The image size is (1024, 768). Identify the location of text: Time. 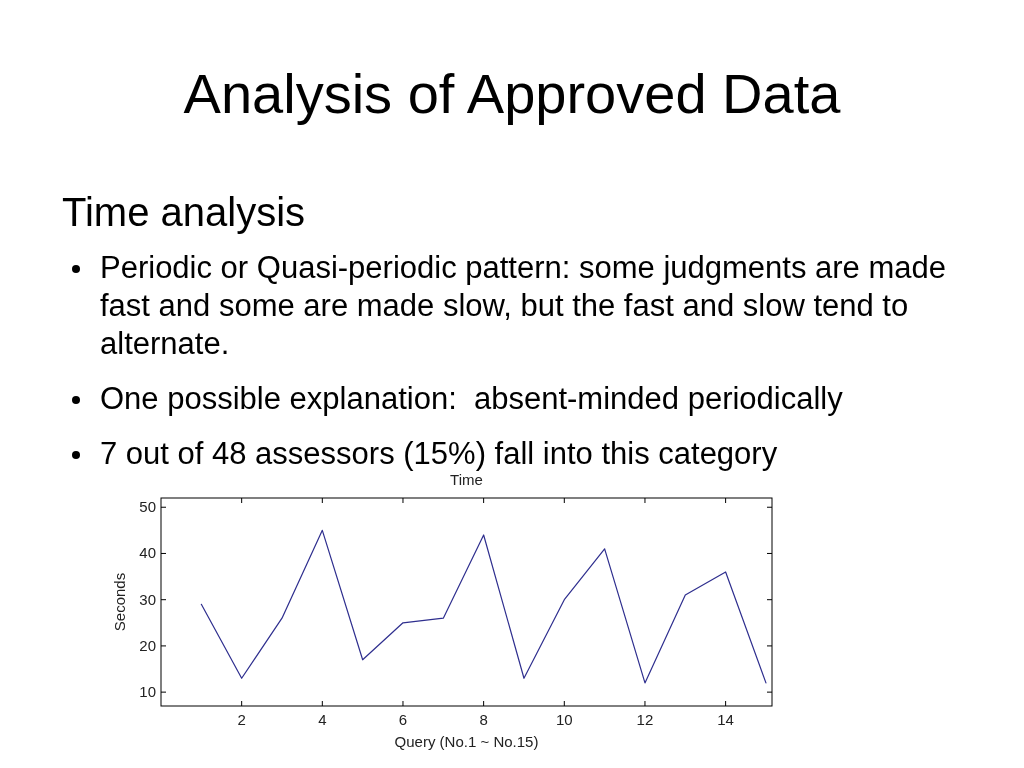
(466, 479).